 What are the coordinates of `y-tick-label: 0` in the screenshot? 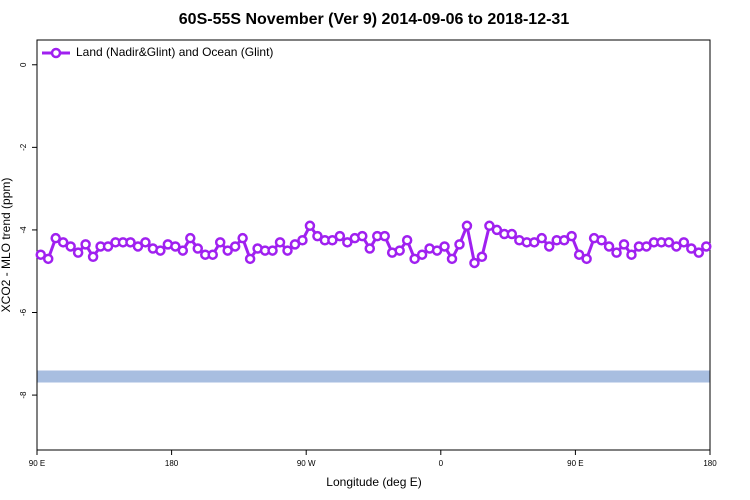 It's located at (23, 64).